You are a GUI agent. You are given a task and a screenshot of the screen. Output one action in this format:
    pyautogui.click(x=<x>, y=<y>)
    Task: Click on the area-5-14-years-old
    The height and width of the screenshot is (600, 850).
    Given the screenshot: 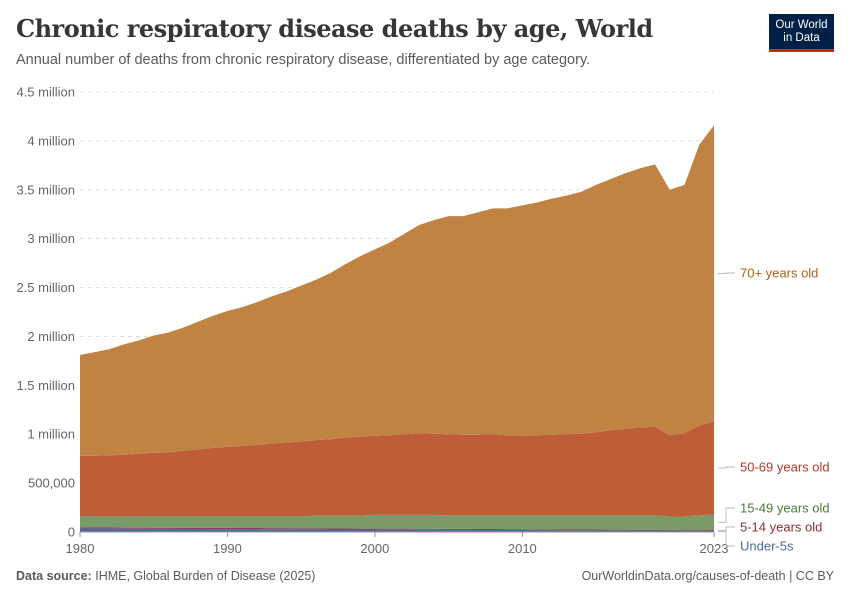 What is the action you would take?
    pyautogui.click(x=397, y=529)
    